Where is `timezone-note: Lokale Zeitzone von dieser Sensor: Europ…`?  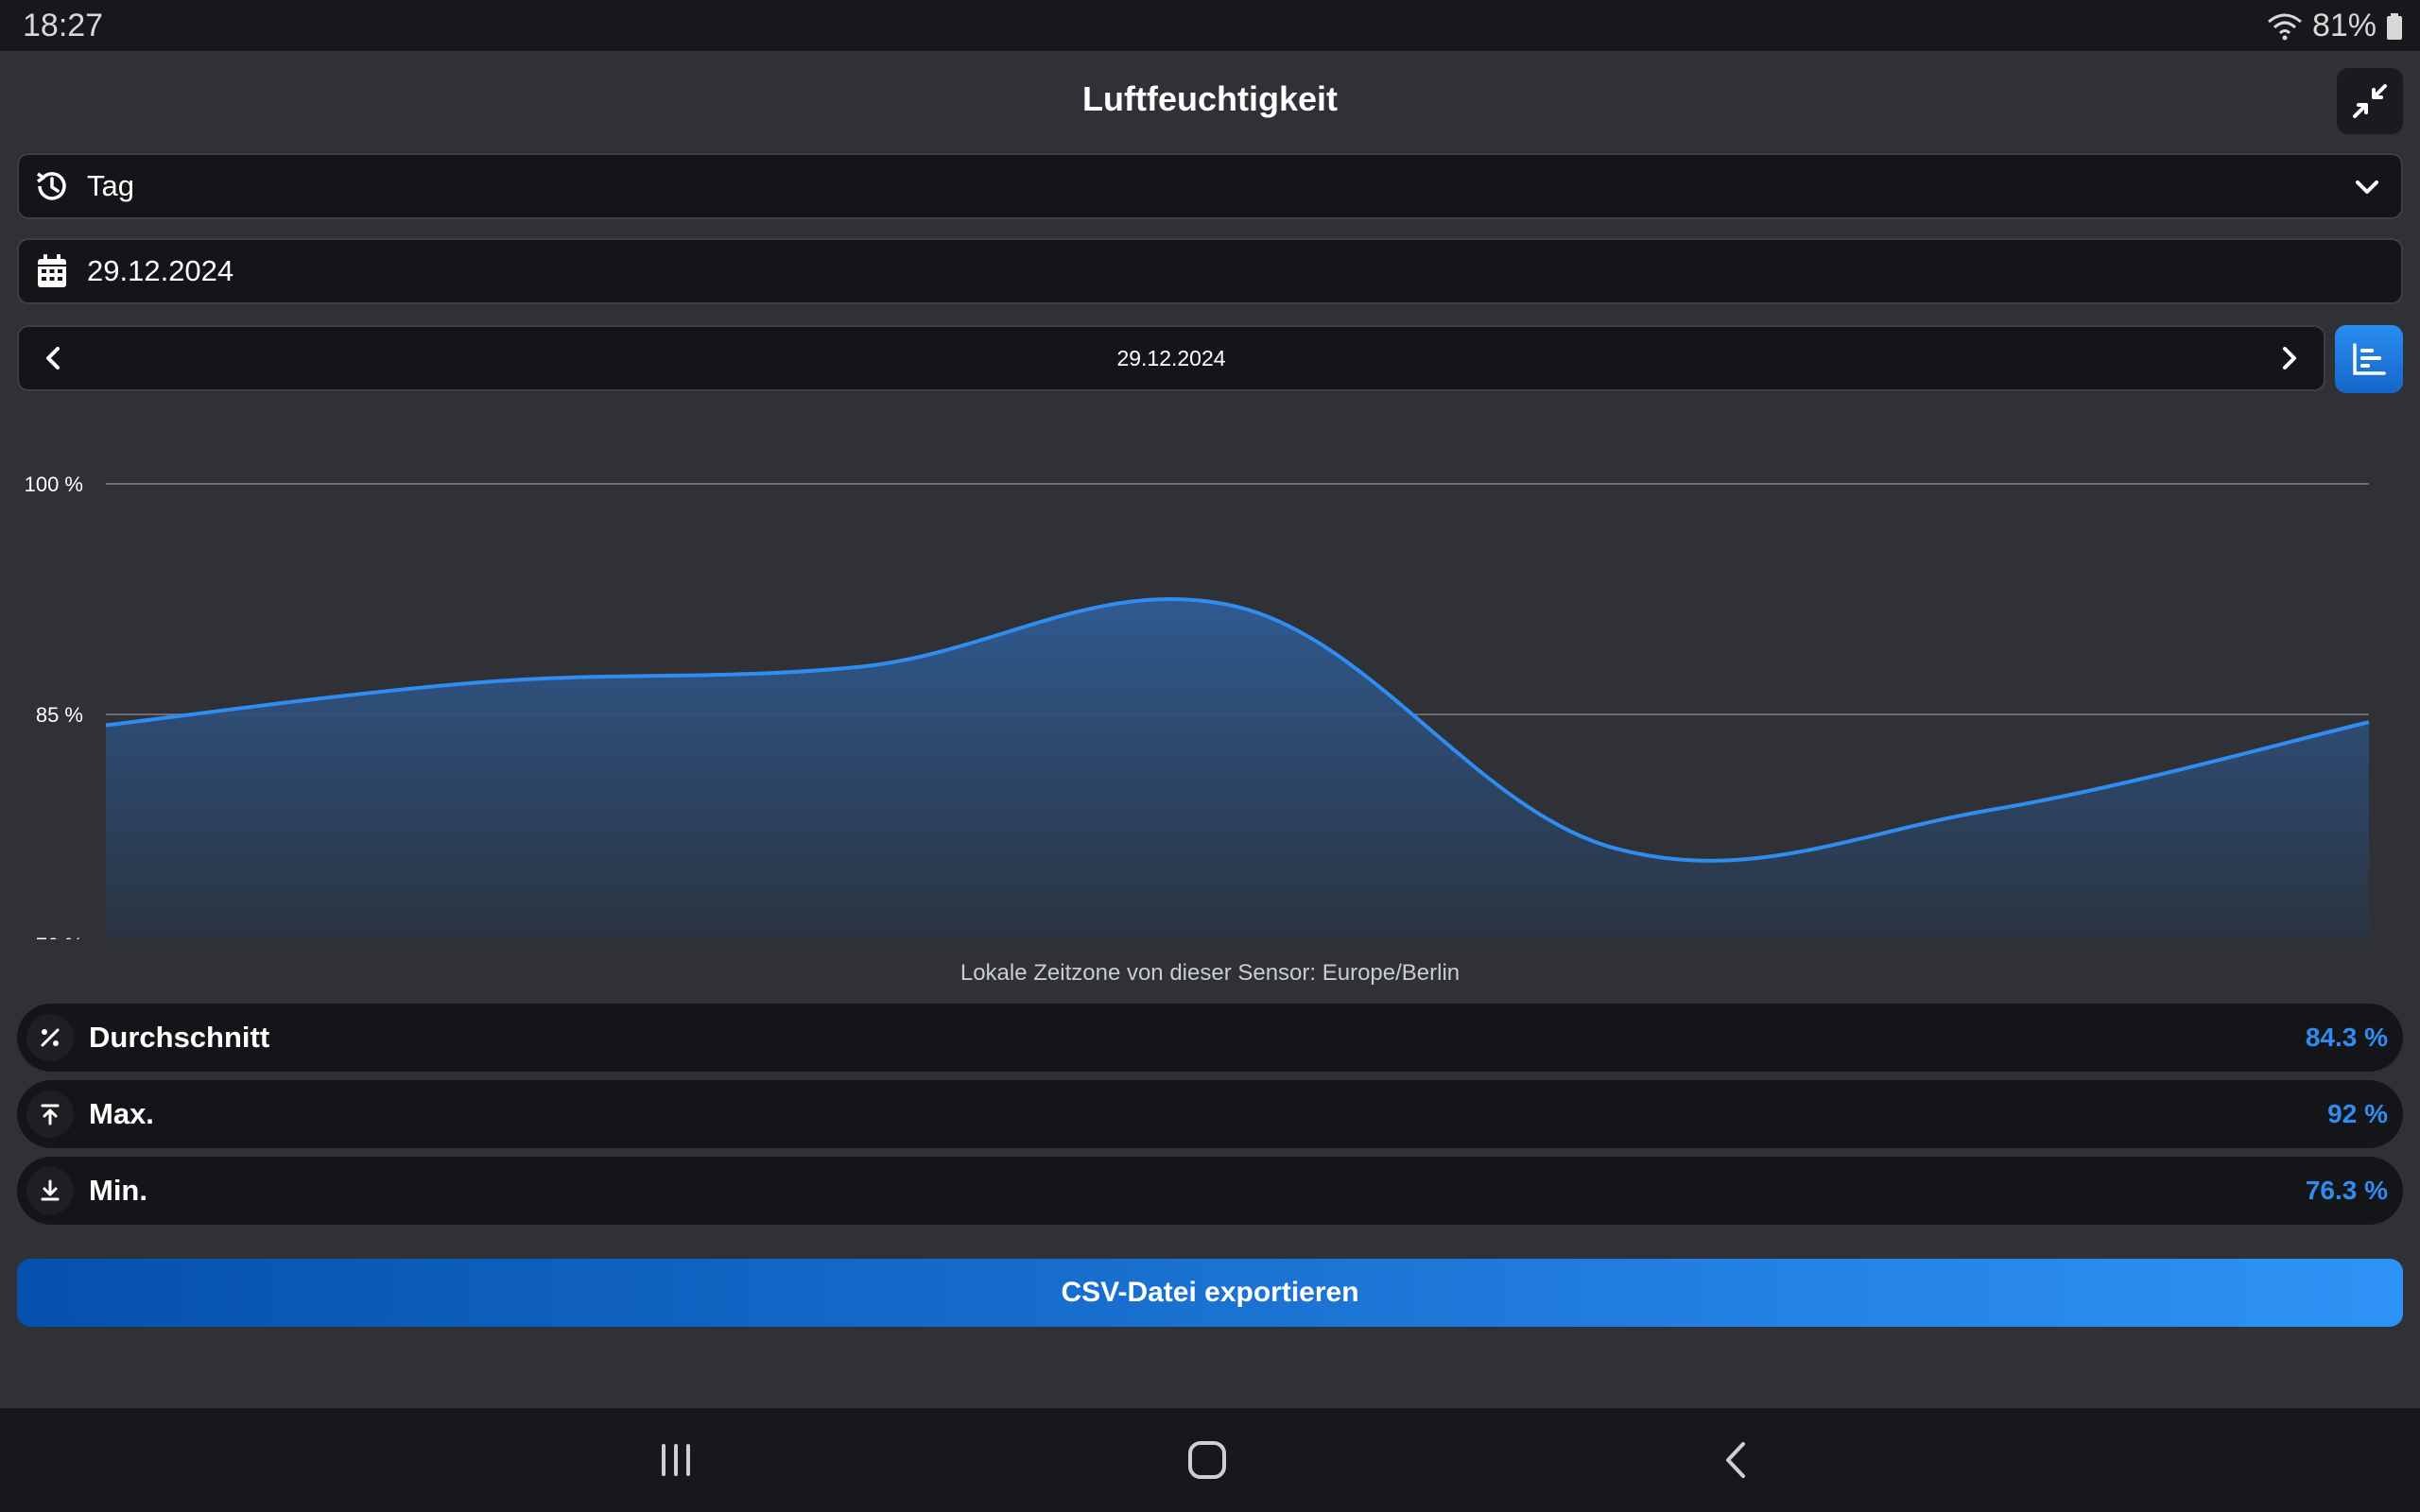 timezone-note: Lokale Zeitzone von dieser Sensor: Europ… is located at coordinates (1210, 973).